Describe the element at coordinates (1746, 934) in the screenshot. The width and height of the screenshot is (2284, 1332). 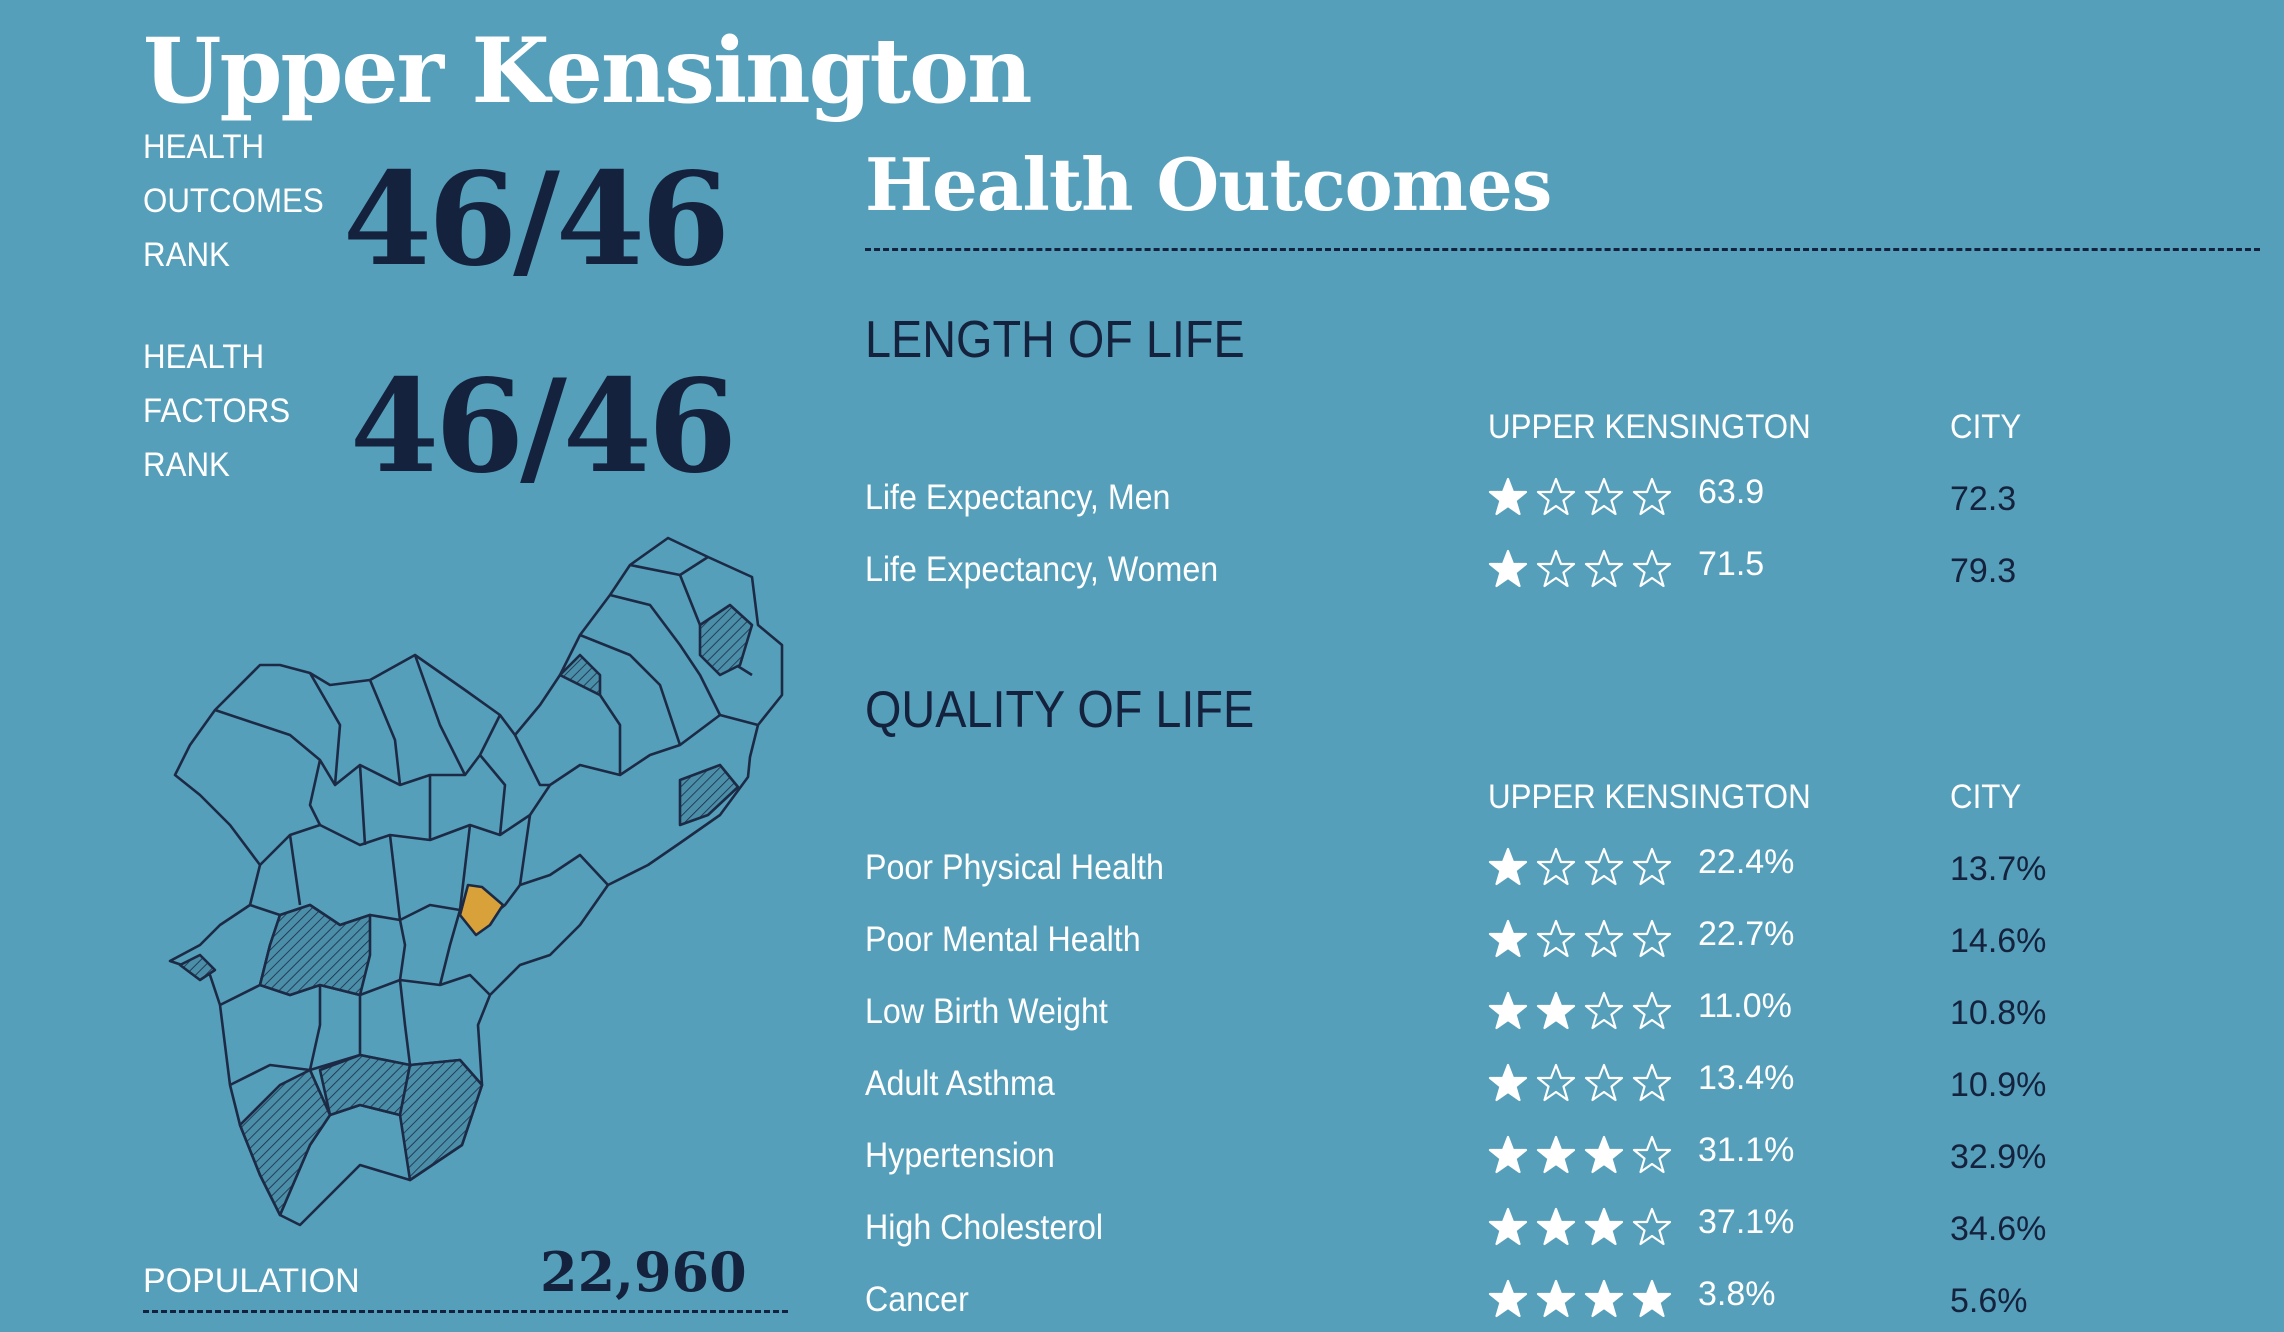
I see `area-value: 22.7%` at that location.